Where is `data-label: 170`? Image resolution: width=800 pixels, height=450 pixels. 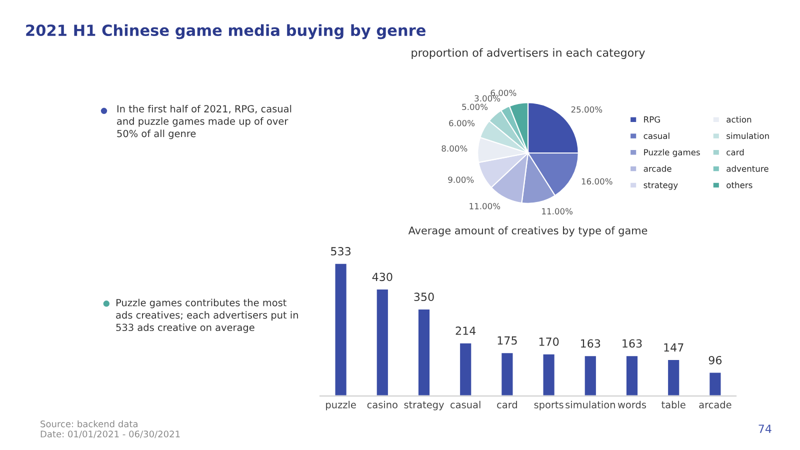
data-label: 170 is located at coordinates (549, 342).